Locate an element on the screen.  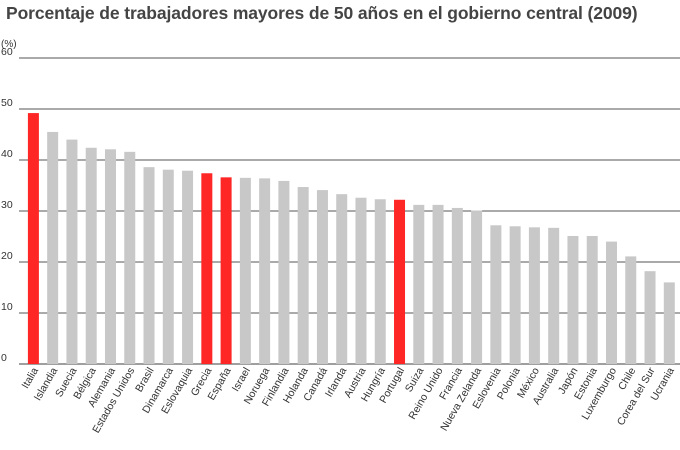
bar-noruega is located at coordinates (265, 271).